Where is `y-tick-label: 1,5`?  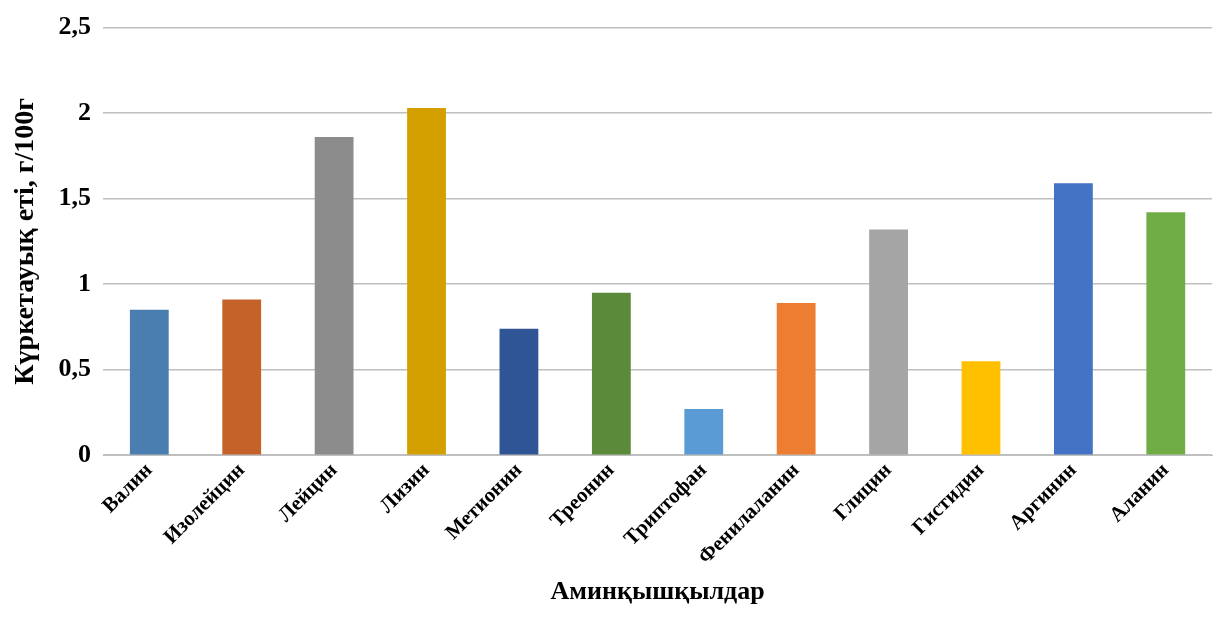
y-tick-label: 1,5 is located at coordinates (75, 197).